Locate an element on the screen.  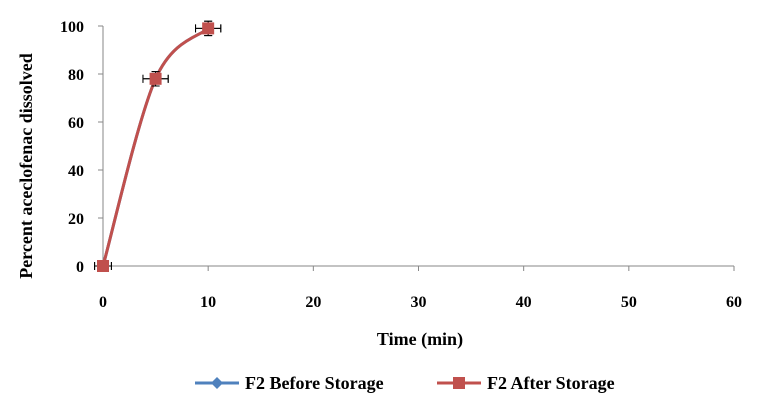
legend-item-2: F2 After Storage is located at coordinates (526, 383).